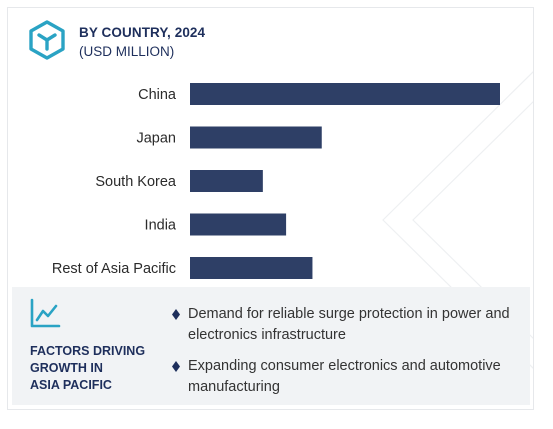 This screenshot has width=553, height=429. What do you see at coordinates (156, 139) in the screenshot?
I see `category-label: Japan` at bounding box center [156, 139].